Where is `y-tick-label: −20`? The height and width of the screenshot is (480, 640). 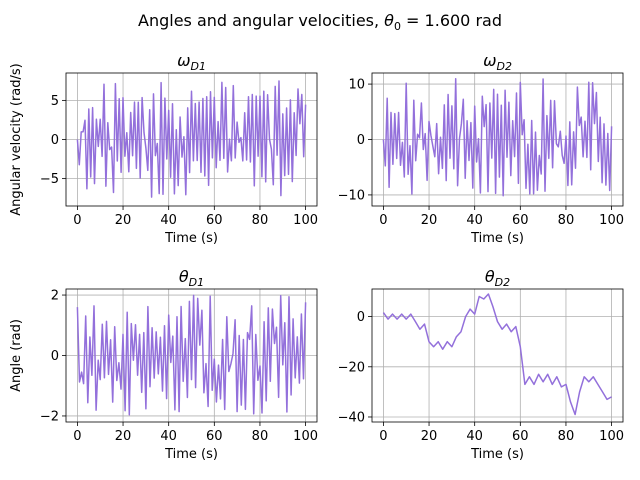 y-tick-label: −20 is located at coordinates (351, 367).